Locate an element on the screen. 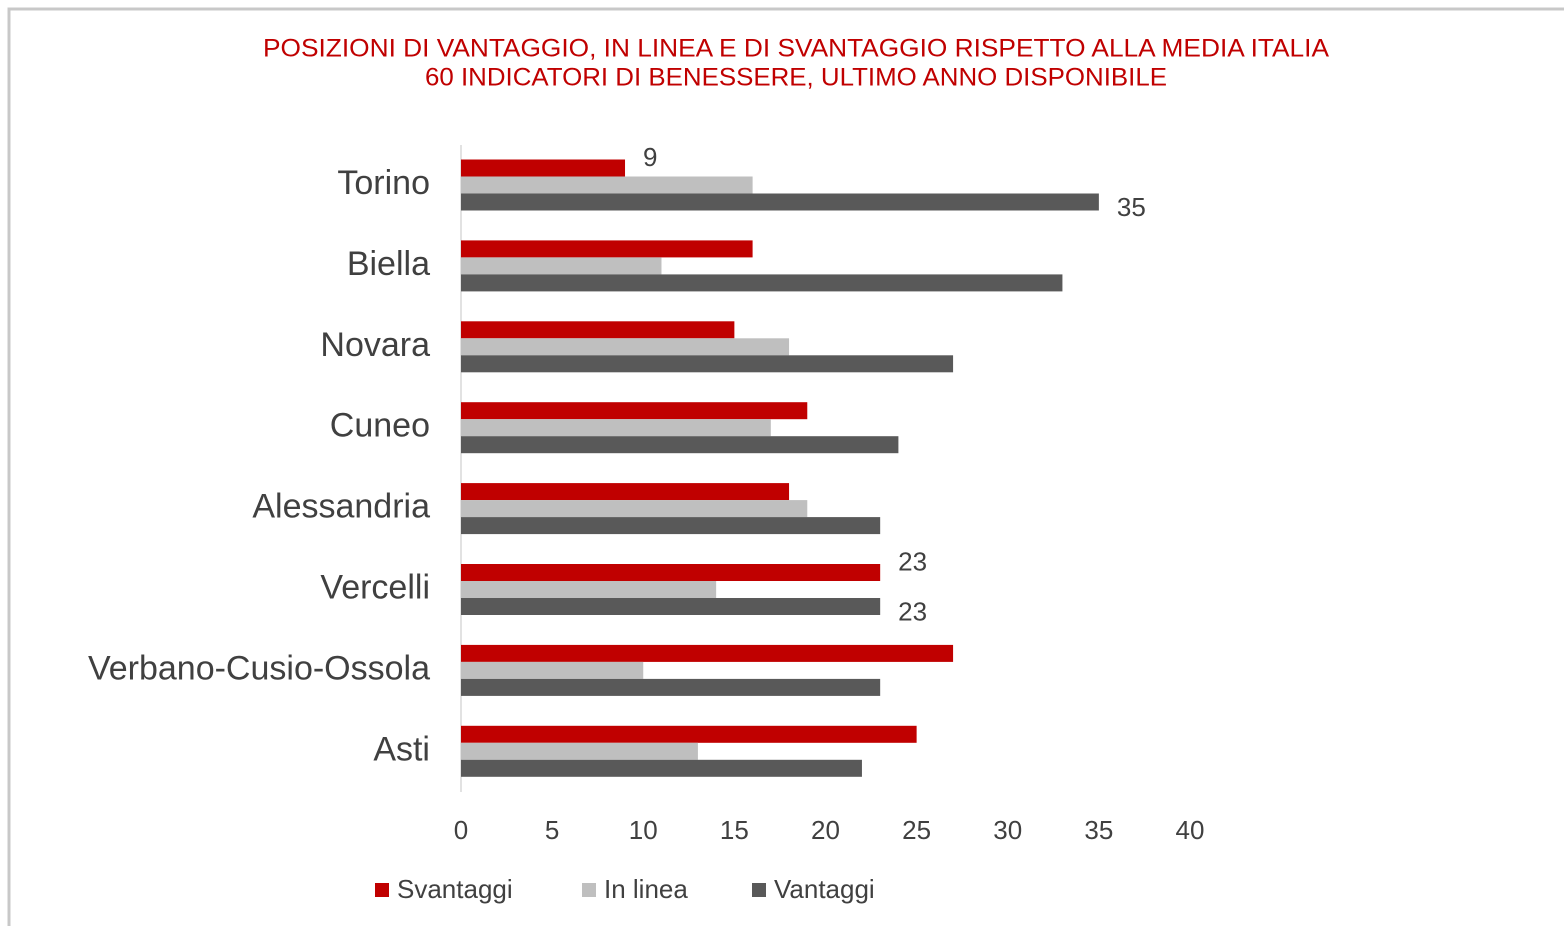 The height and width of the screenshot is (926, 1564). x-tick-label: 0 is located at coordinates (461, 830).